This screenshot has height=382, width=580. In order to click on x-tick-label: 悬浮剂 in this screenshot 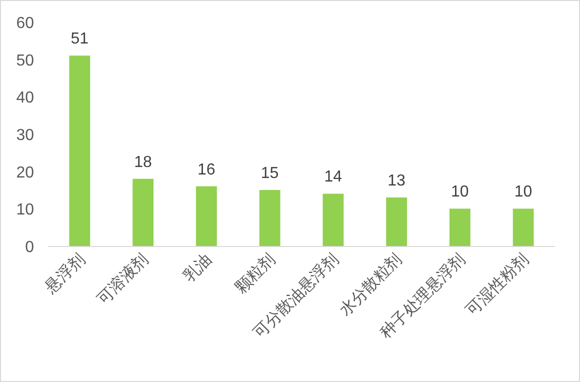, I will do `click(65, 274)`.